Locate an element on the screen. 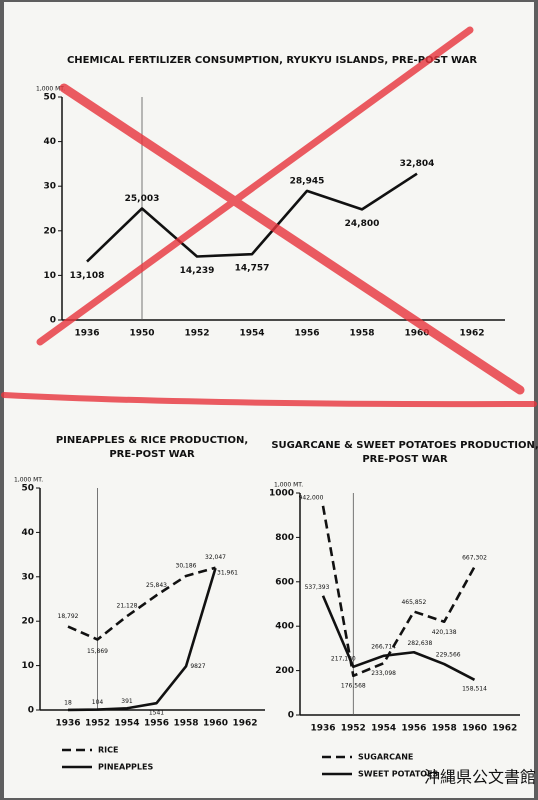  value-label: 282,638 is located at coordinates (419, 643).